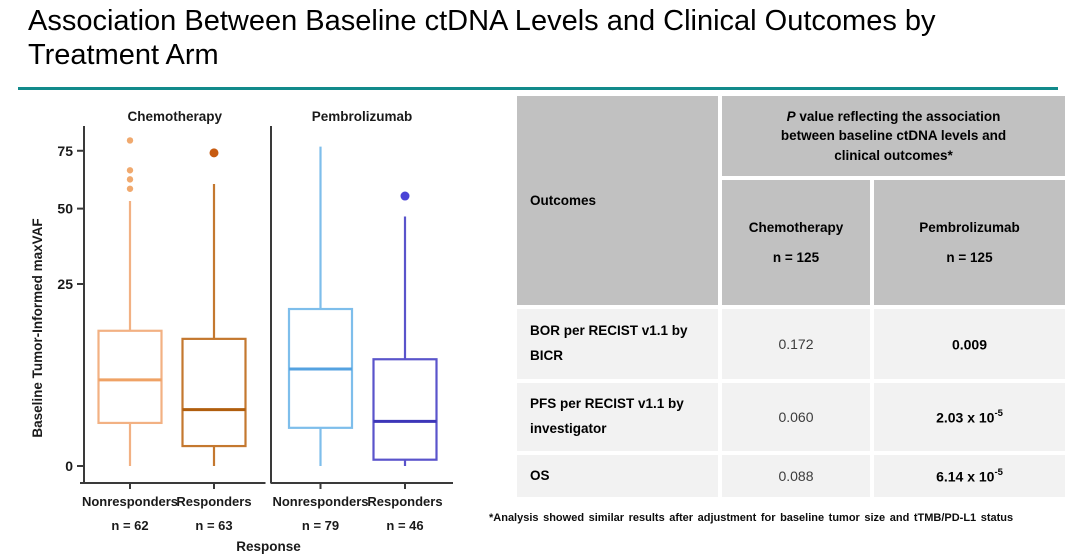  Describe the element at coordinates (37, 327) in the screenshot. I see `y-axis-label: Baseline Tumor-Informed maxVAF` at that location.